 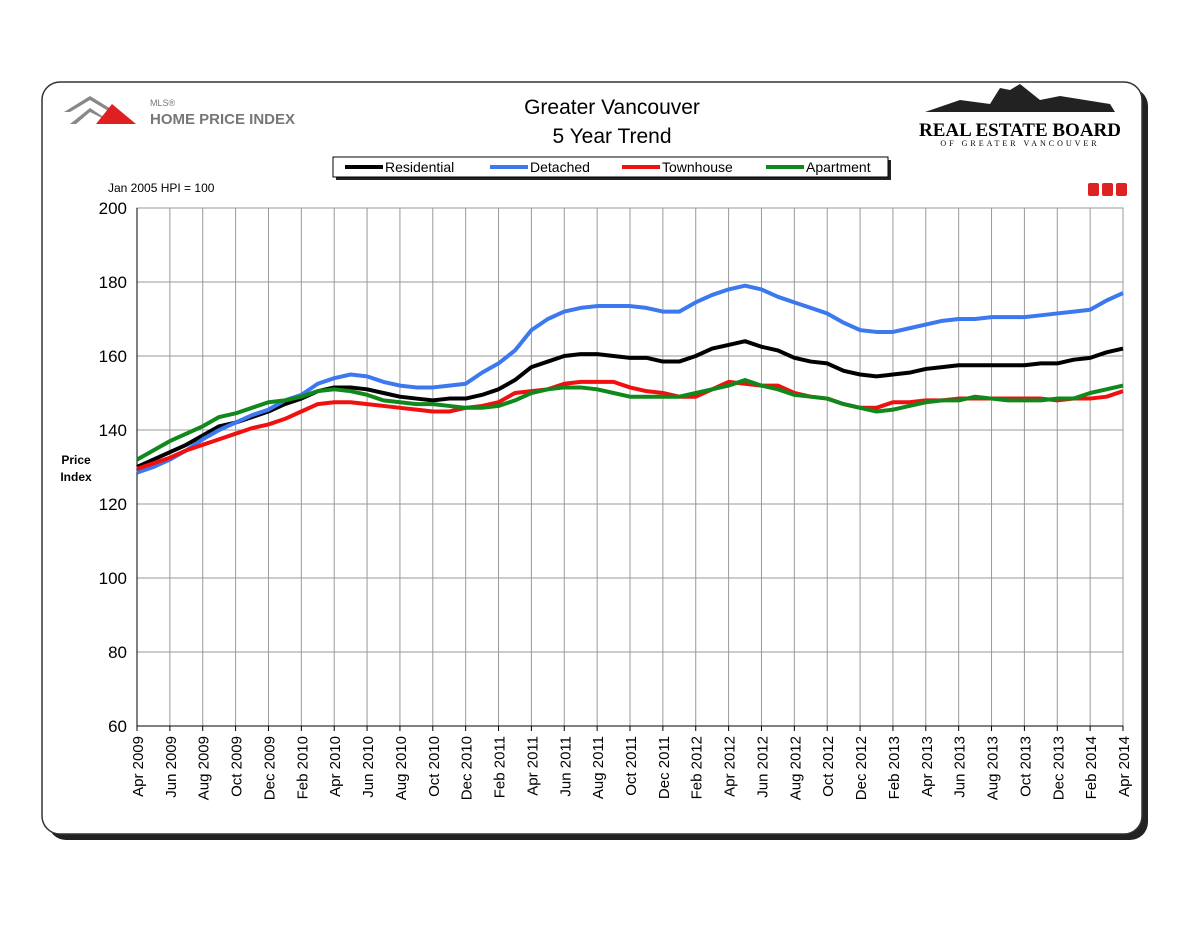 I want to click on chart-subtitle: 5 Year Trend, so click(x=611, y=136).